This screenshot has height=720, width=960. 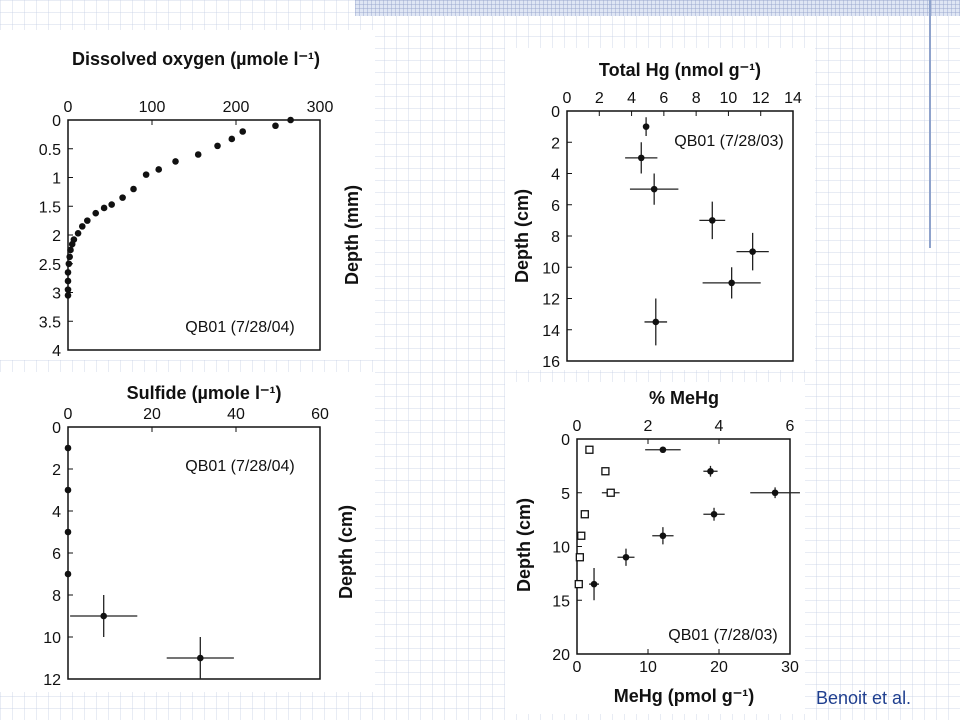 I want to click on credit-text: Benoit et al., so click(x=864, y=698).